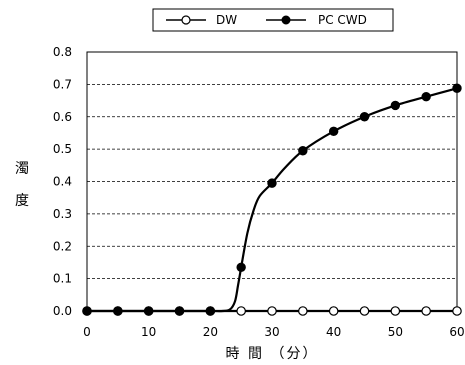  I want to click on x-tick-label: 30, so click(271, 332).